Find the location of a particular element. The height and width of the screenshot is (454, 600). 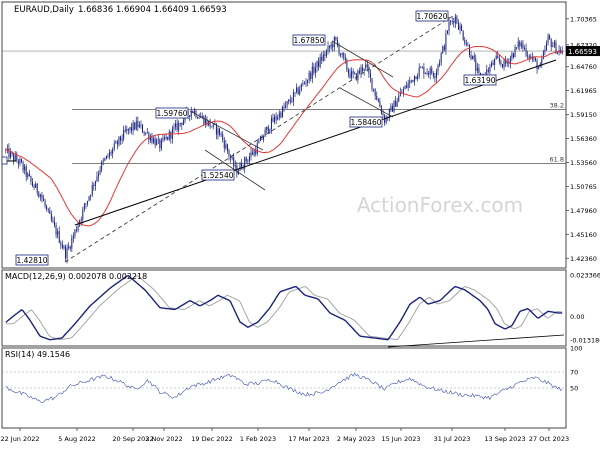

pivot-label-6: 1.63190 is located at coordinates (479, 80).